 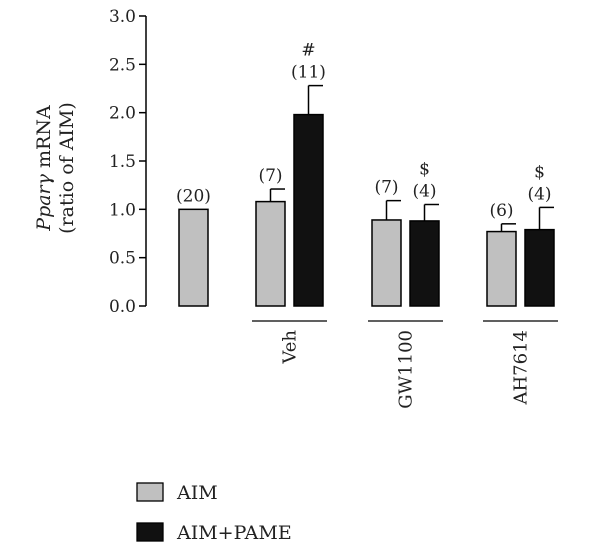 I want to click on category-label: GW1100, so click(x=406, y=369).